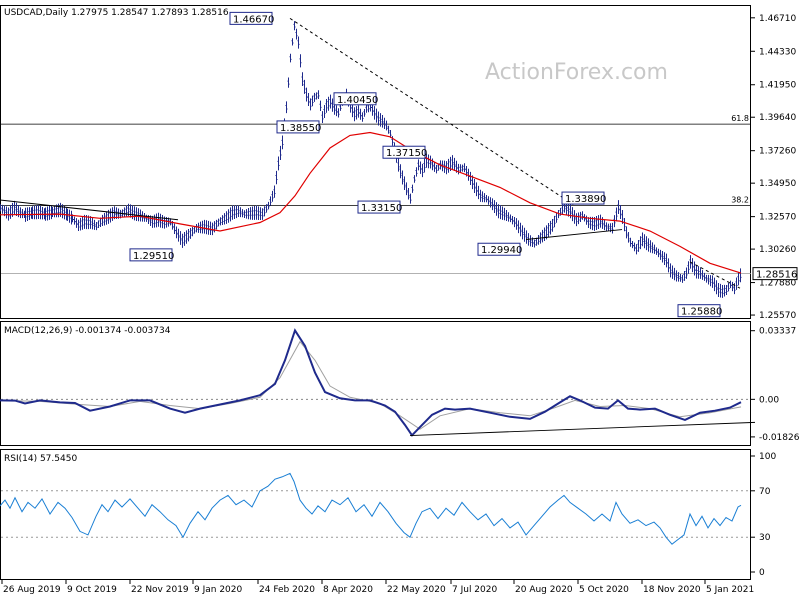 The image size is (800, 600). Describe the element at coordinates (765, 492) in the screenshot. I see `rsi-y-tick-label: 70` at that location.